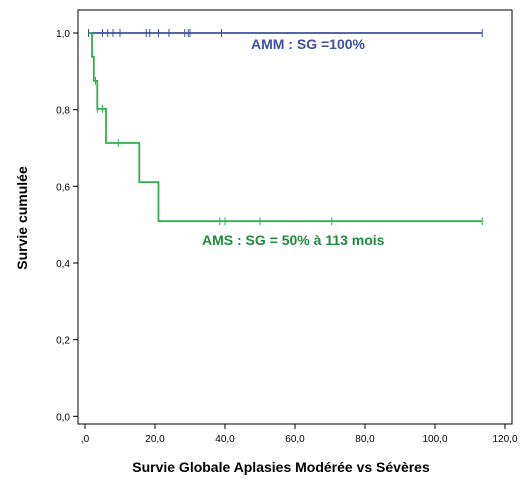 The image size is (521, 491). What do you see at coordinates (308, 44) in the screenshot?
I see `annotation-amm: AMM : SG =100%` at bounding box center [308, 44].